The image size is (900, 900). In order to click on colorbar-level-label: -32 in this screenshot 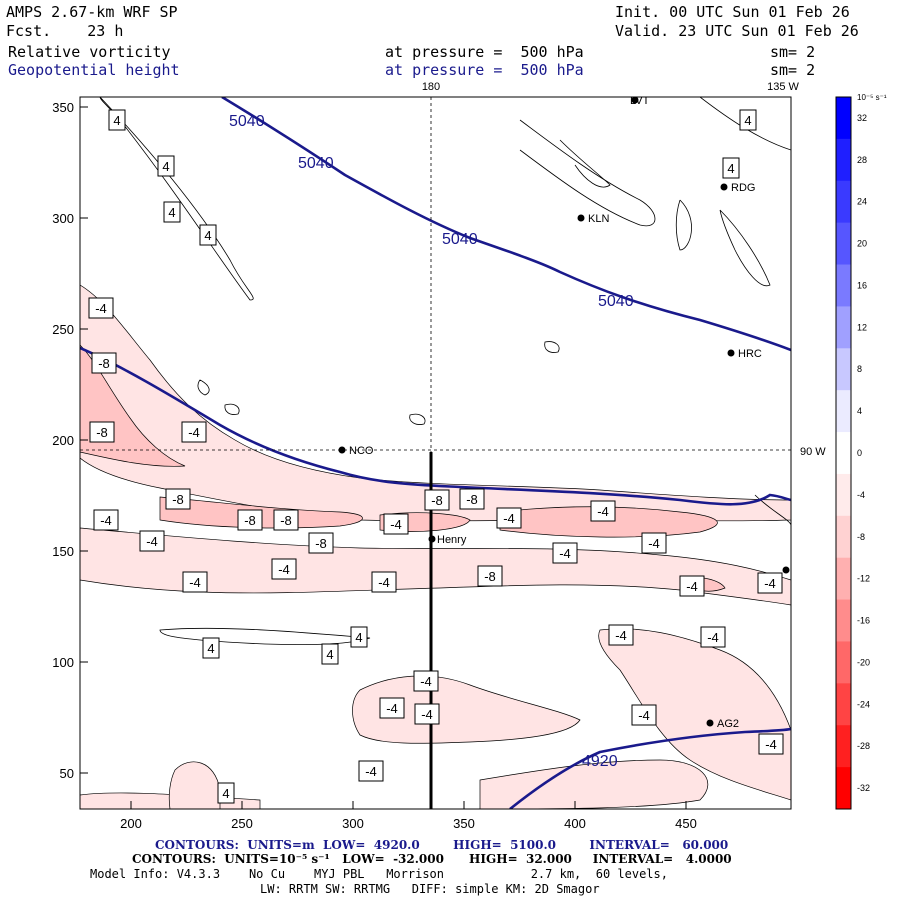, I will do `click(863, 788)`.